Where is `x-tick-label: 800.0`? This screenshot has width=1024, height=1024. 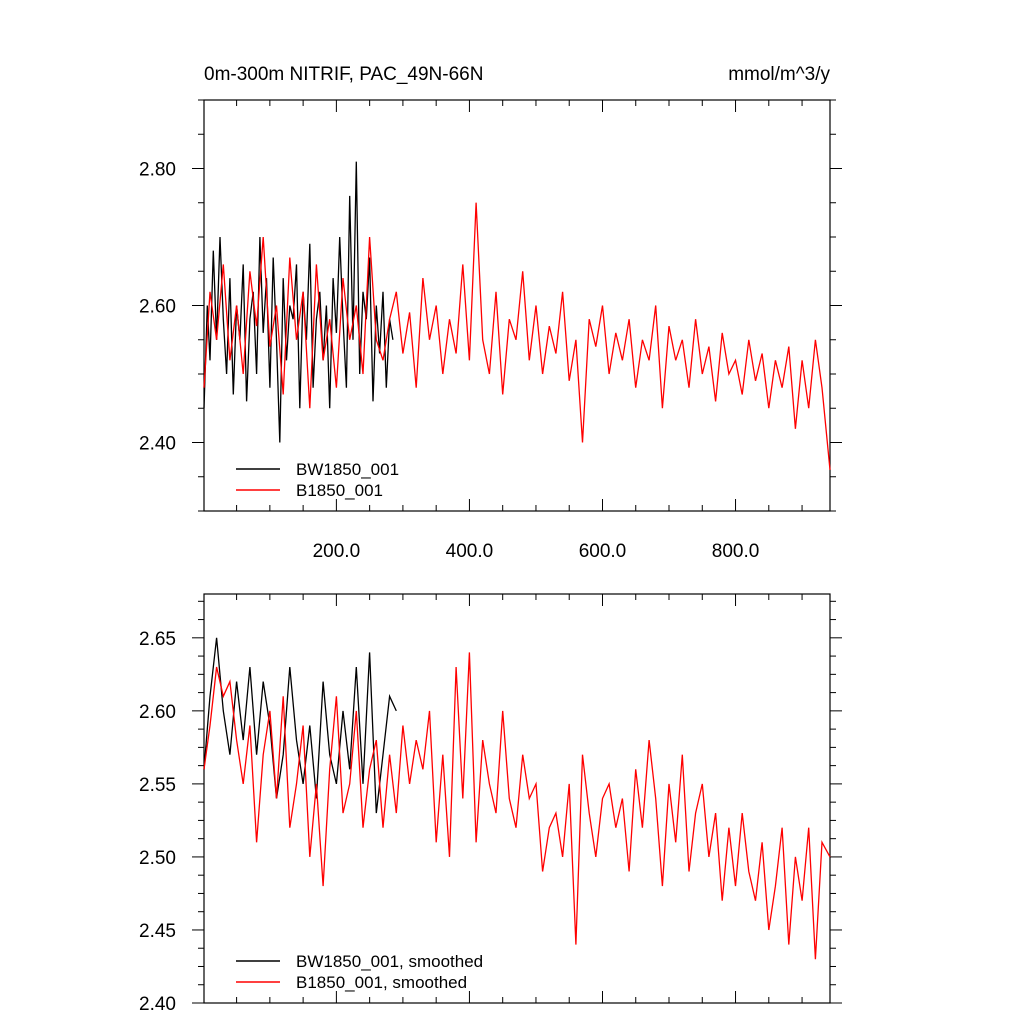
x-tick-label: 800.0 is located at coordinates (736, 551).